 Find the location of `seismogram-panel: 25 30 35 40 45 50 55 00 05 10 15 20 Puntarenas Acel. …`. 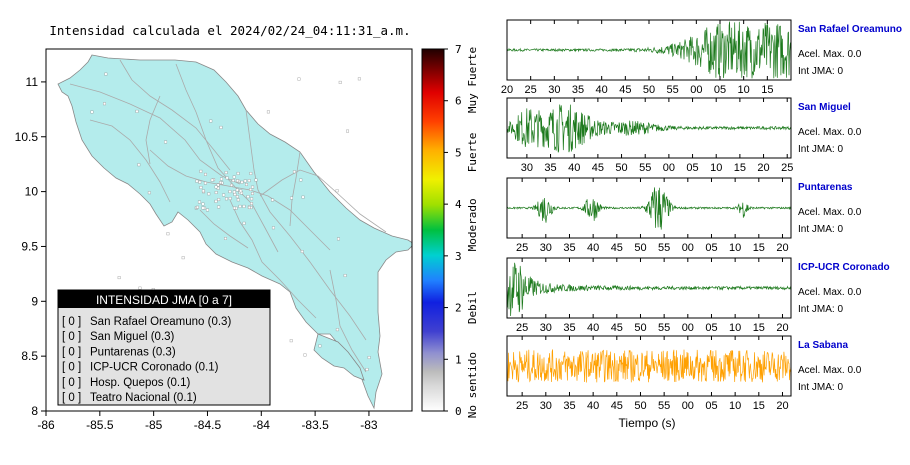

seismogram-panel: 25 30 35 40 45 50 55 00 05 10 15 20 Puntarenas Acel. … is located at coordinates (684, 215).